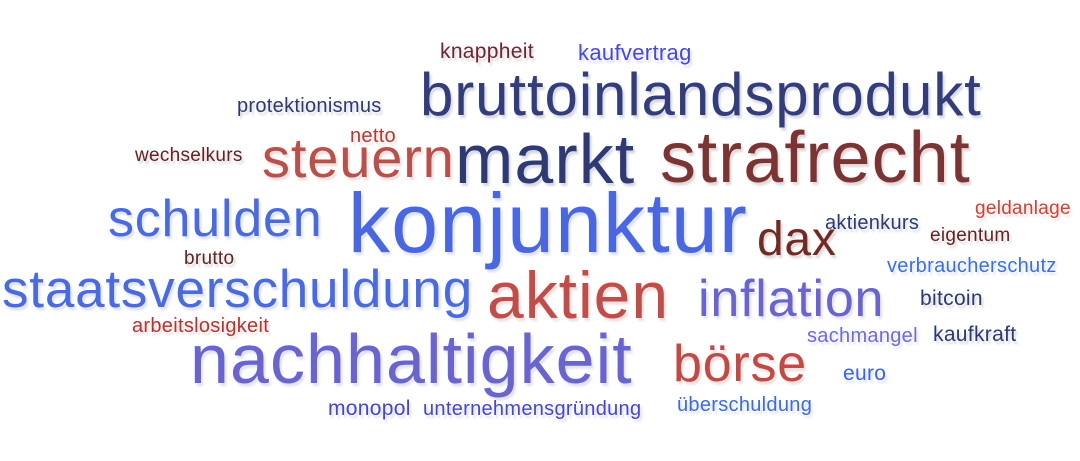 This screenshot has width=1080, height=461. I want to click on word-aktien: aktien, so click(578, 295).